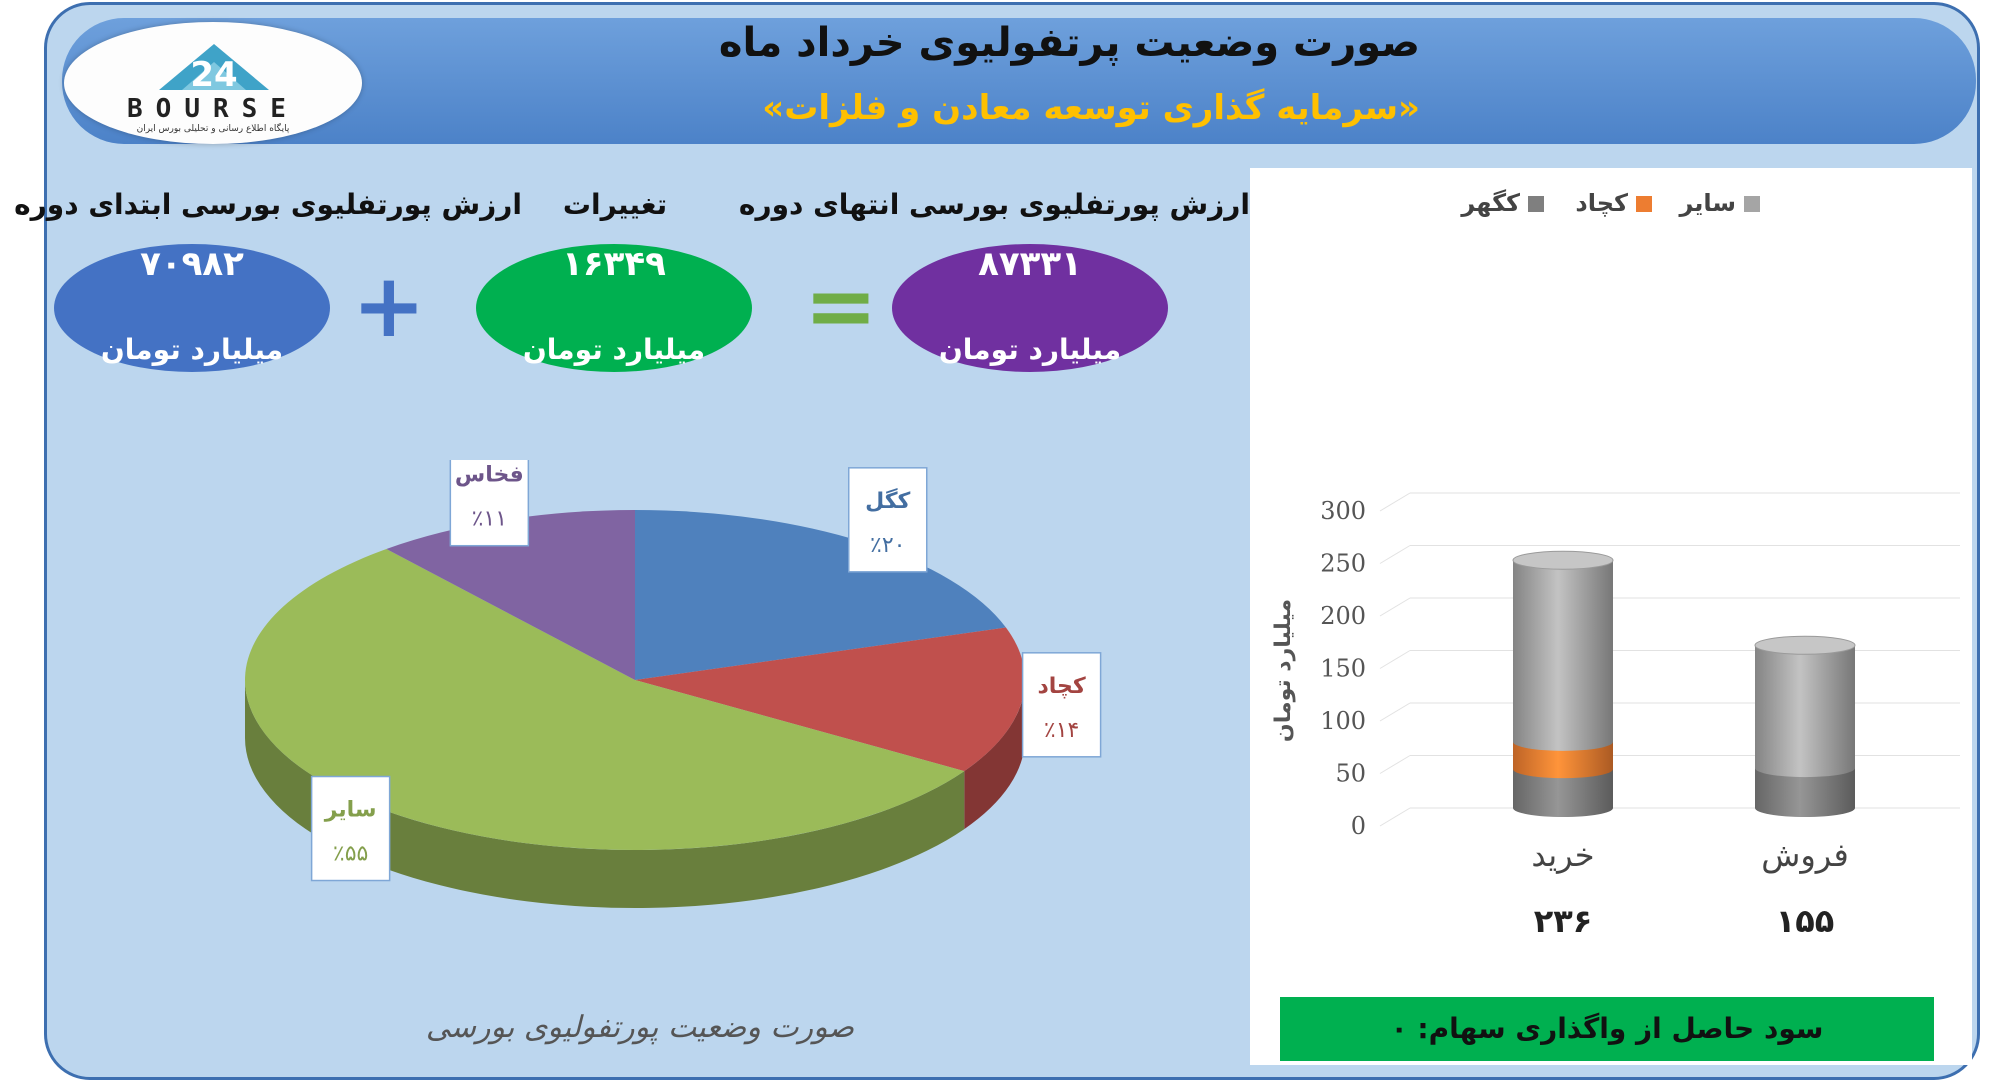  Describe the element at coordinates (1343, 721) in the screenshot. I see `y-tick-label: 100` at that location.